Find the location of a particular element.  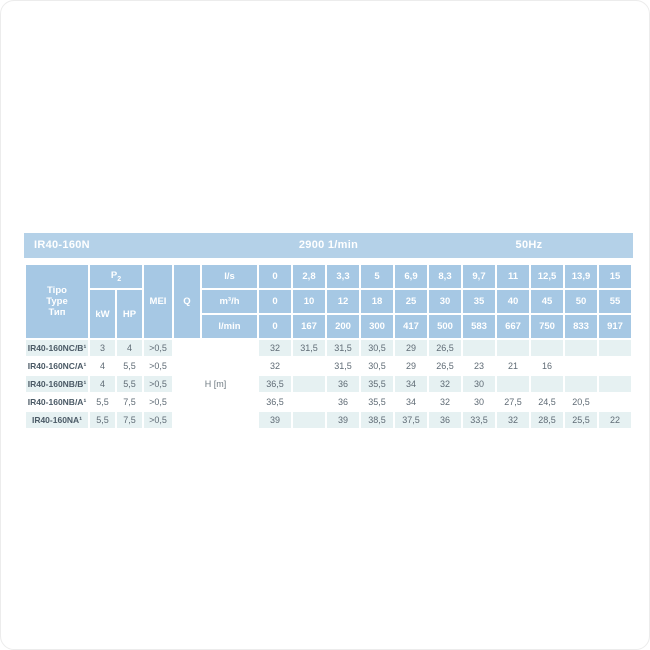

head-value-cell: 16 is located at coordinates (547, 366).